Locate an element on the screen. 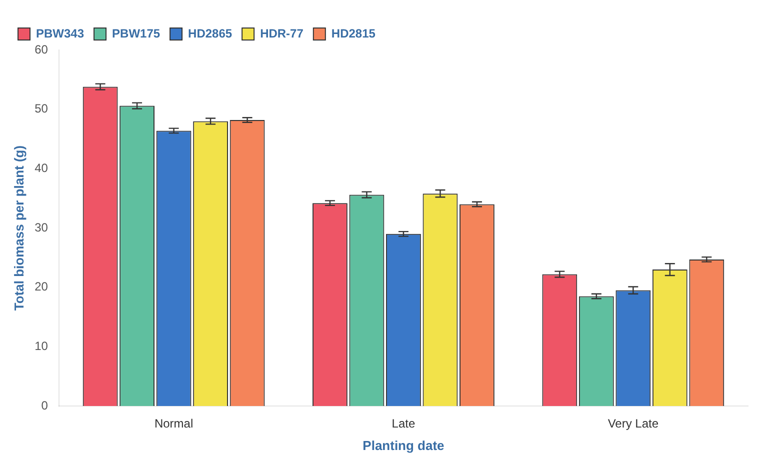  x-axis-title: Planting date is located at coordinates (403, 445).